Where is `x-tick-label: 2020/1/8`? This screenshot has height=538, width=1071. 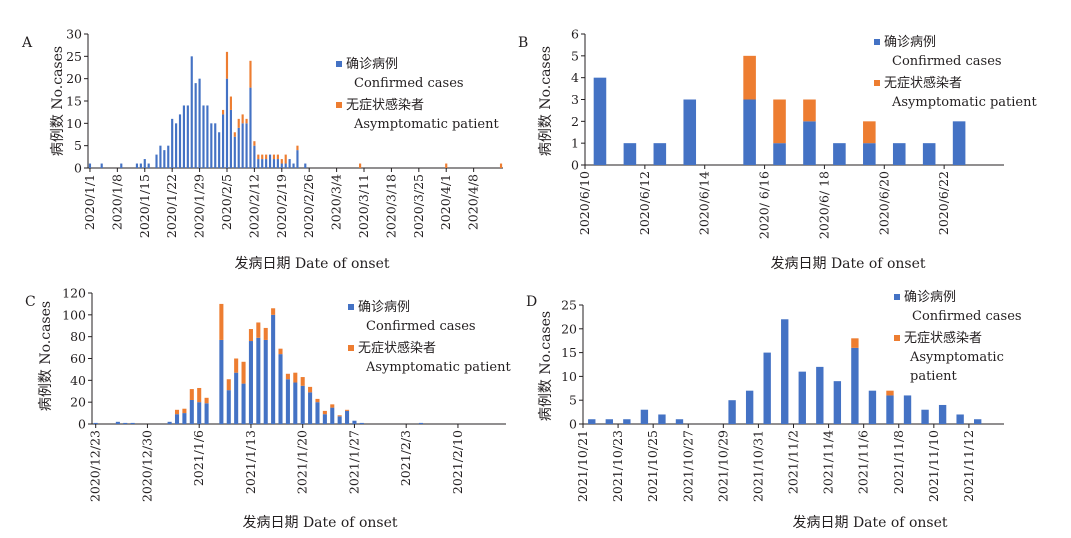 x-tick-label: 2020/1/8 is located at coordinates (116, 202).